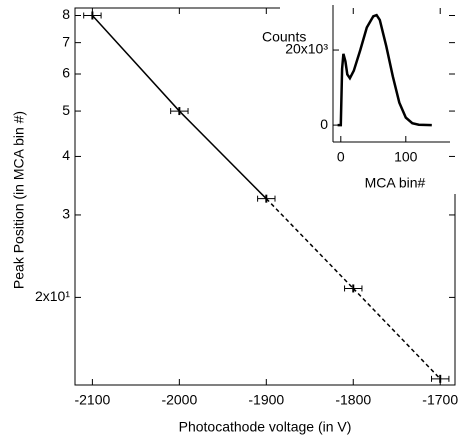 Image resolution: width=466 pixels, height=439 pixels. I want to click on y-tick-label: 3, so click(66, 214).